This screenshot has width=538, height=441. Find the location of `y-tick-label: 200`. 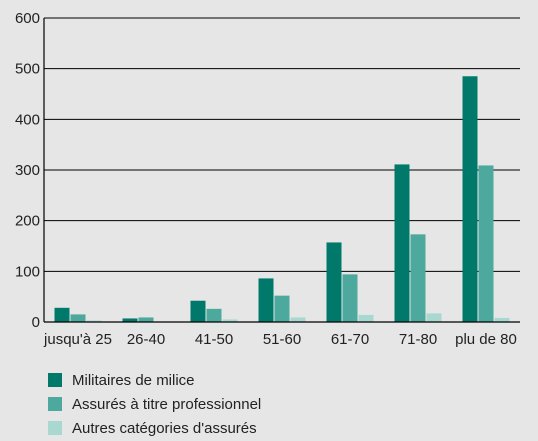

y-tick-label: 200 is located at coordinates (27, 221).